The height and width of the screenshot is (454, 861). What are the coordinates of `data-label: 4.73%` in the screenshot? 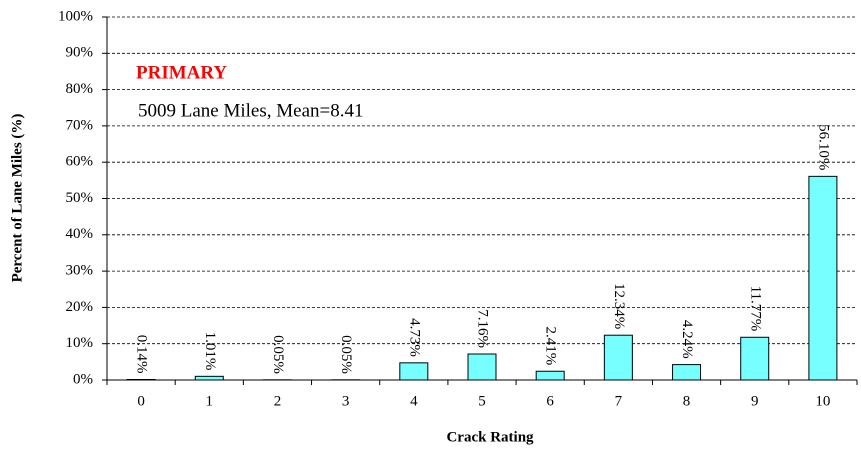 It's located at (414, 337).